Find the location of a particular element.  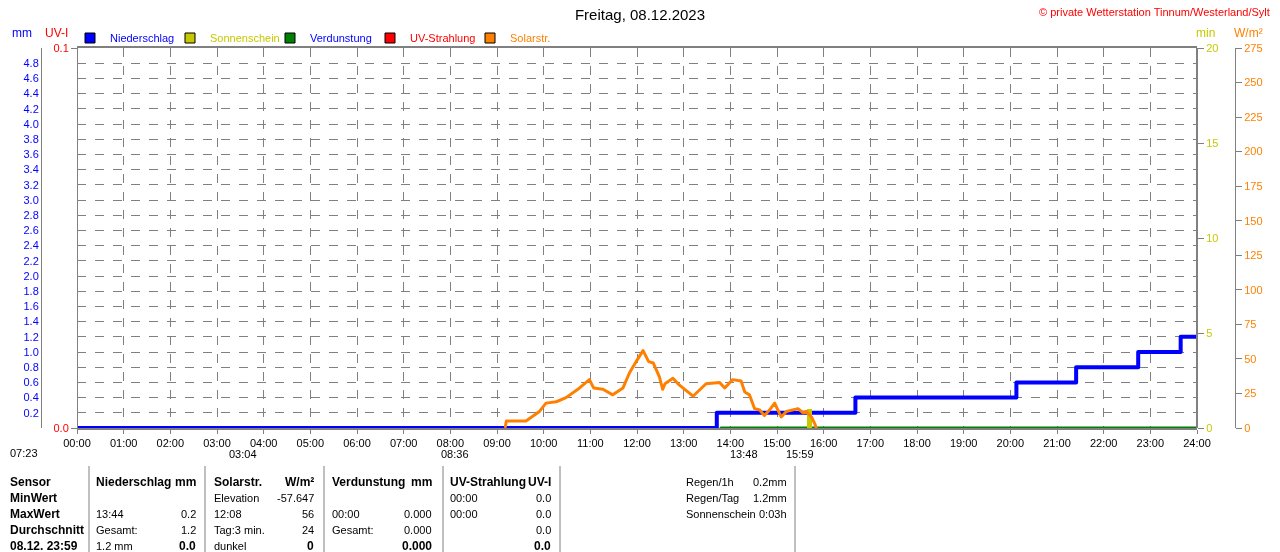

y3-tick-label: 5 is located at coordinates (1209, 332).